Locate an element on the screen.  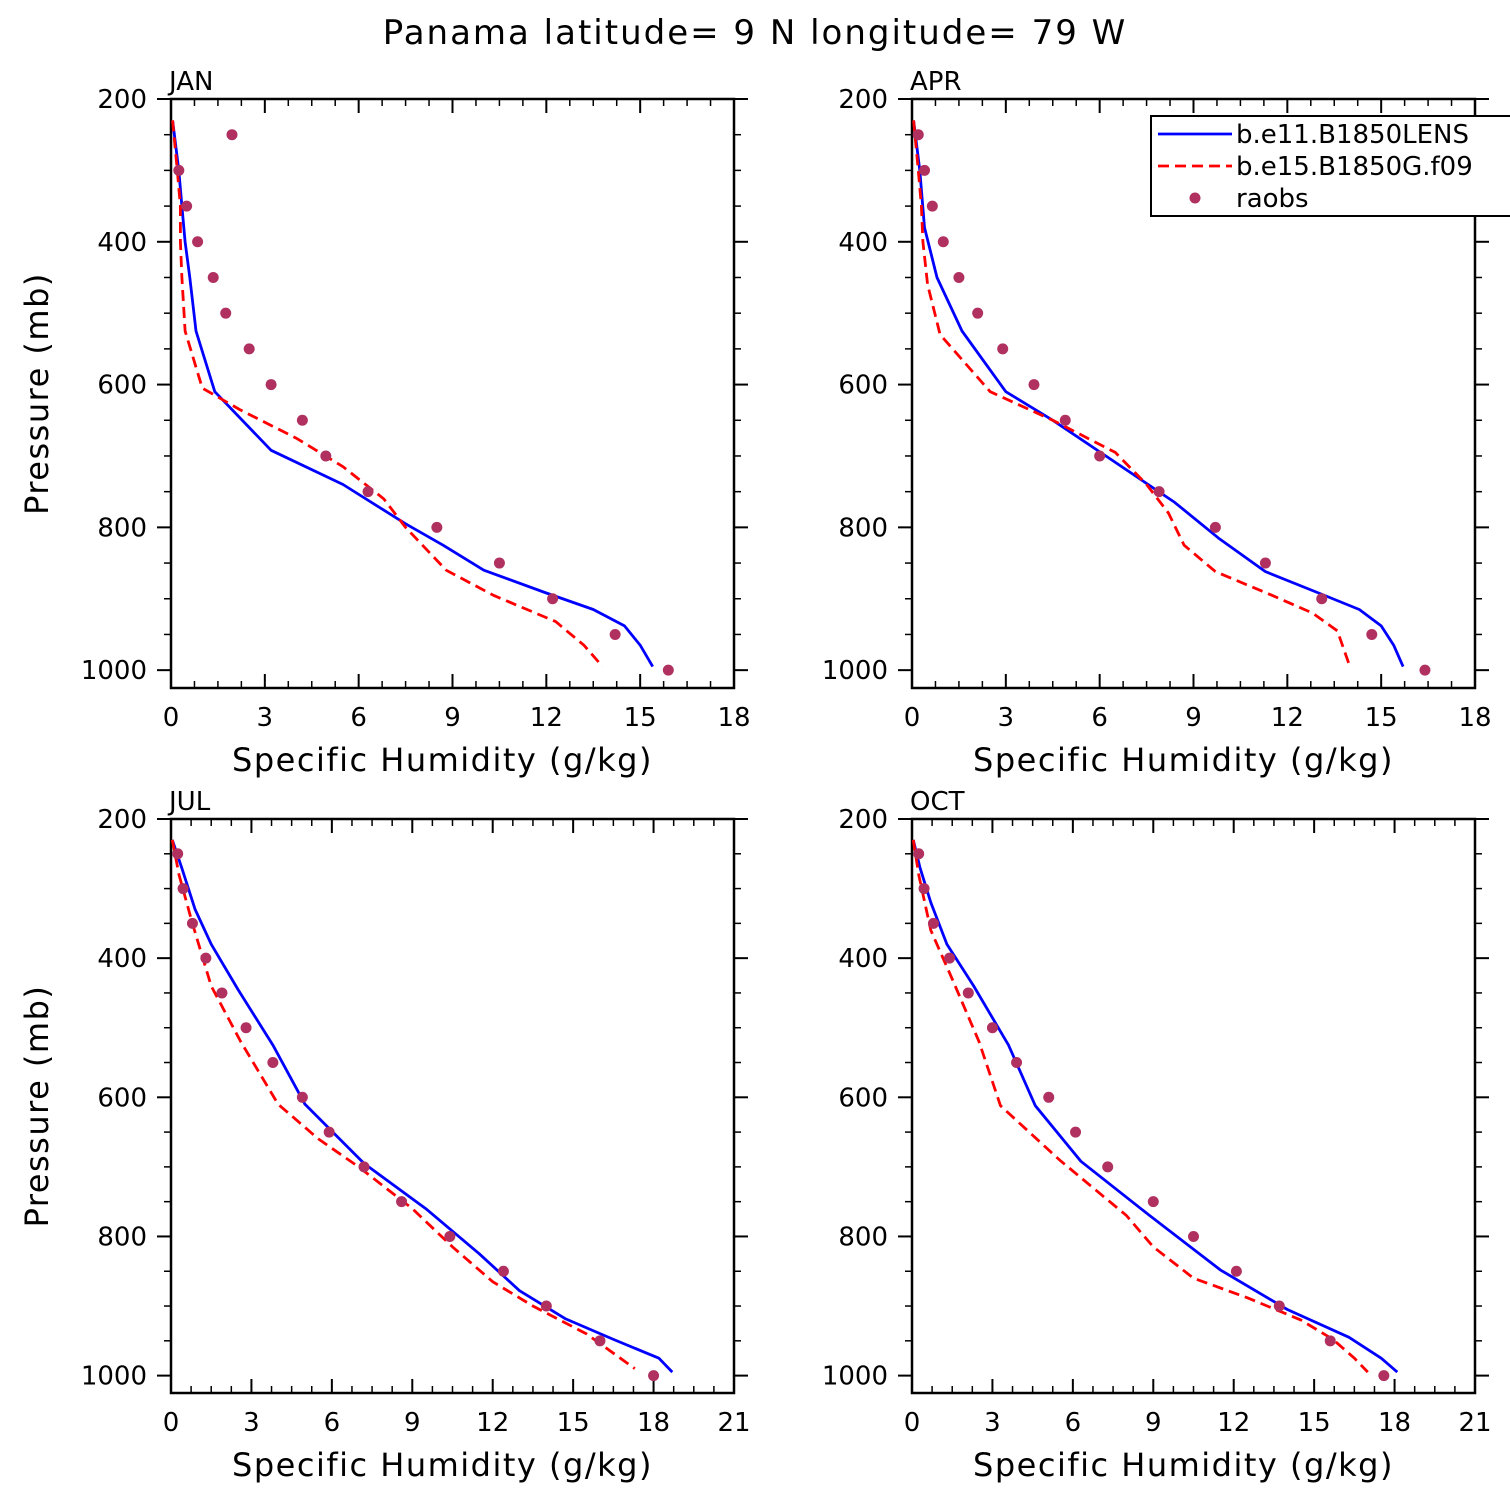
legend-label: b.e11.B1850LENS is located at coordinates (1352, 135).